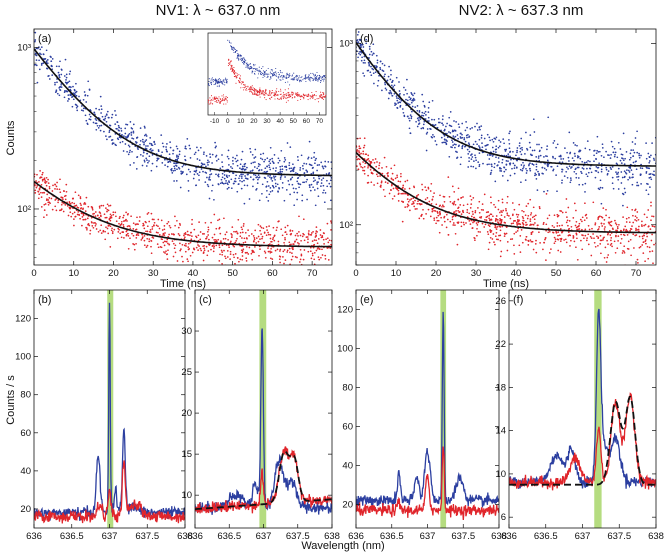 Image resolution: width=664 pixels, height=553 pixels. What do you see at coordinates (186, 413) in the screenshot?
I see `y-tick-label: 20` at bounding box center [186, 413].